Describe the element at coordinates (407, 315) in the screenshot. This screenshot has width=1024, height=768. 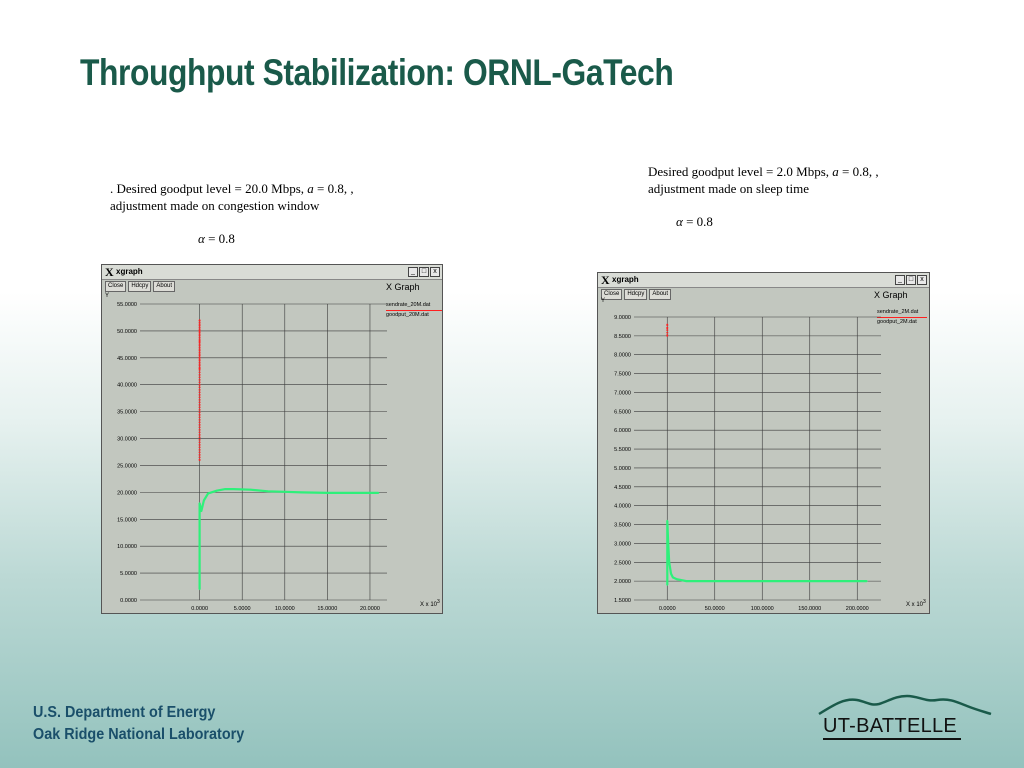
I see `legend-item-goodput: goodput_20M.dat` at that location.